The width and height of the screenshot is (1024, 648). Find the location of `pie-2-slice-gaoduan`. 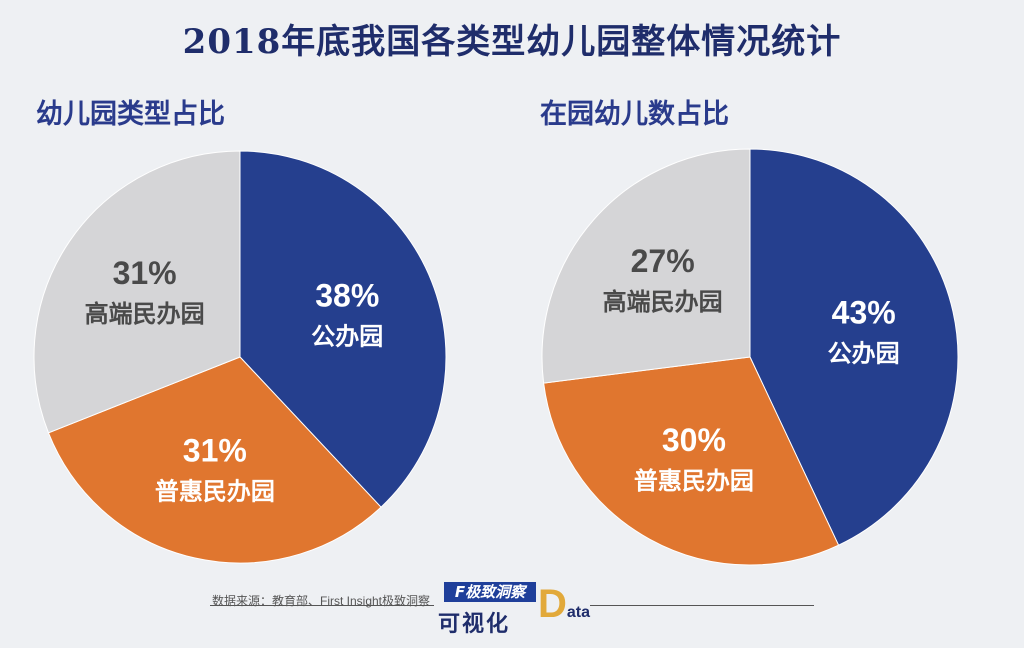

pie-2-slice-gaoduan is located at coordinates (646, 266).